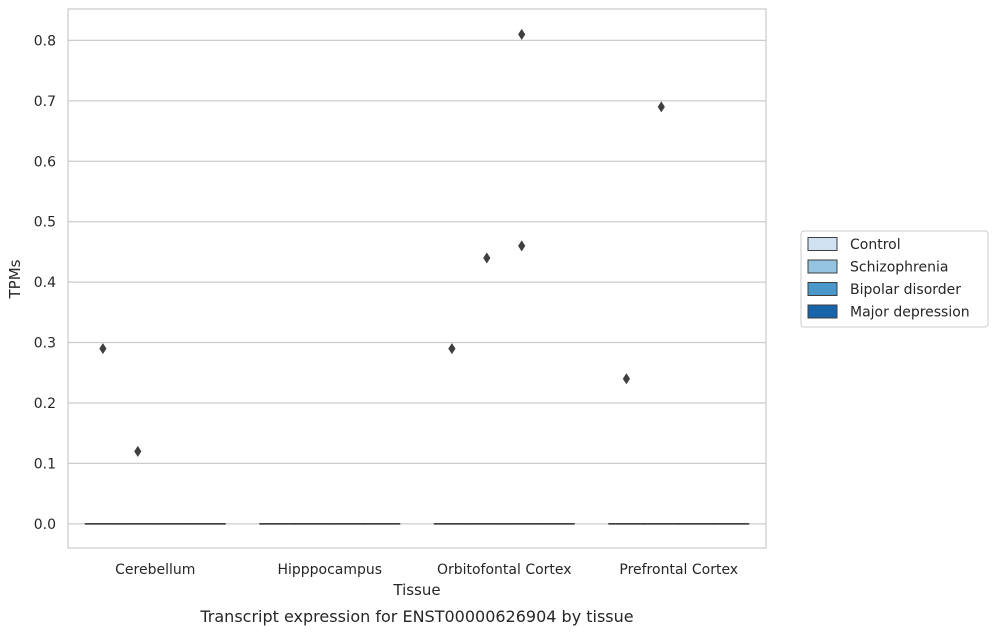 Image resolution: width=997 pixels, height=634 pixels. What do you see at coordinates (155, 570) in the screenshot?
I see `x-tick-label: Cerebellum` at bounding box center [155, 570].